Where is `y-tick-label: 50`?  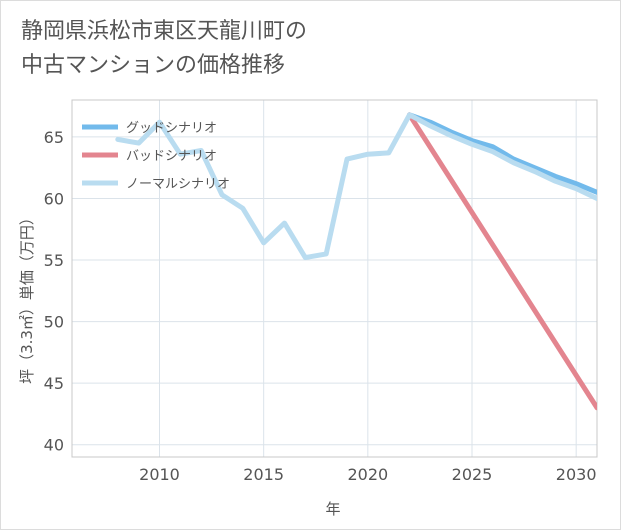
y-tick-label: 50 is located at coordinates (54, 322).